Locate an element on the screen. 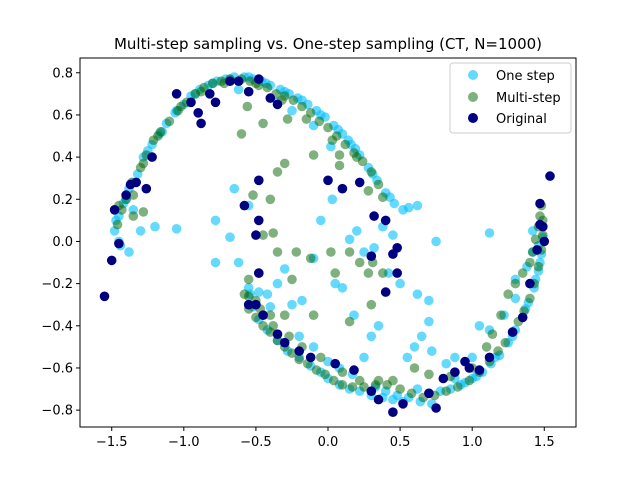 Image resolution: width=640 pixels, height=480 pixels. x-tick-label: −1.5 is located at coordinates (112, 442).